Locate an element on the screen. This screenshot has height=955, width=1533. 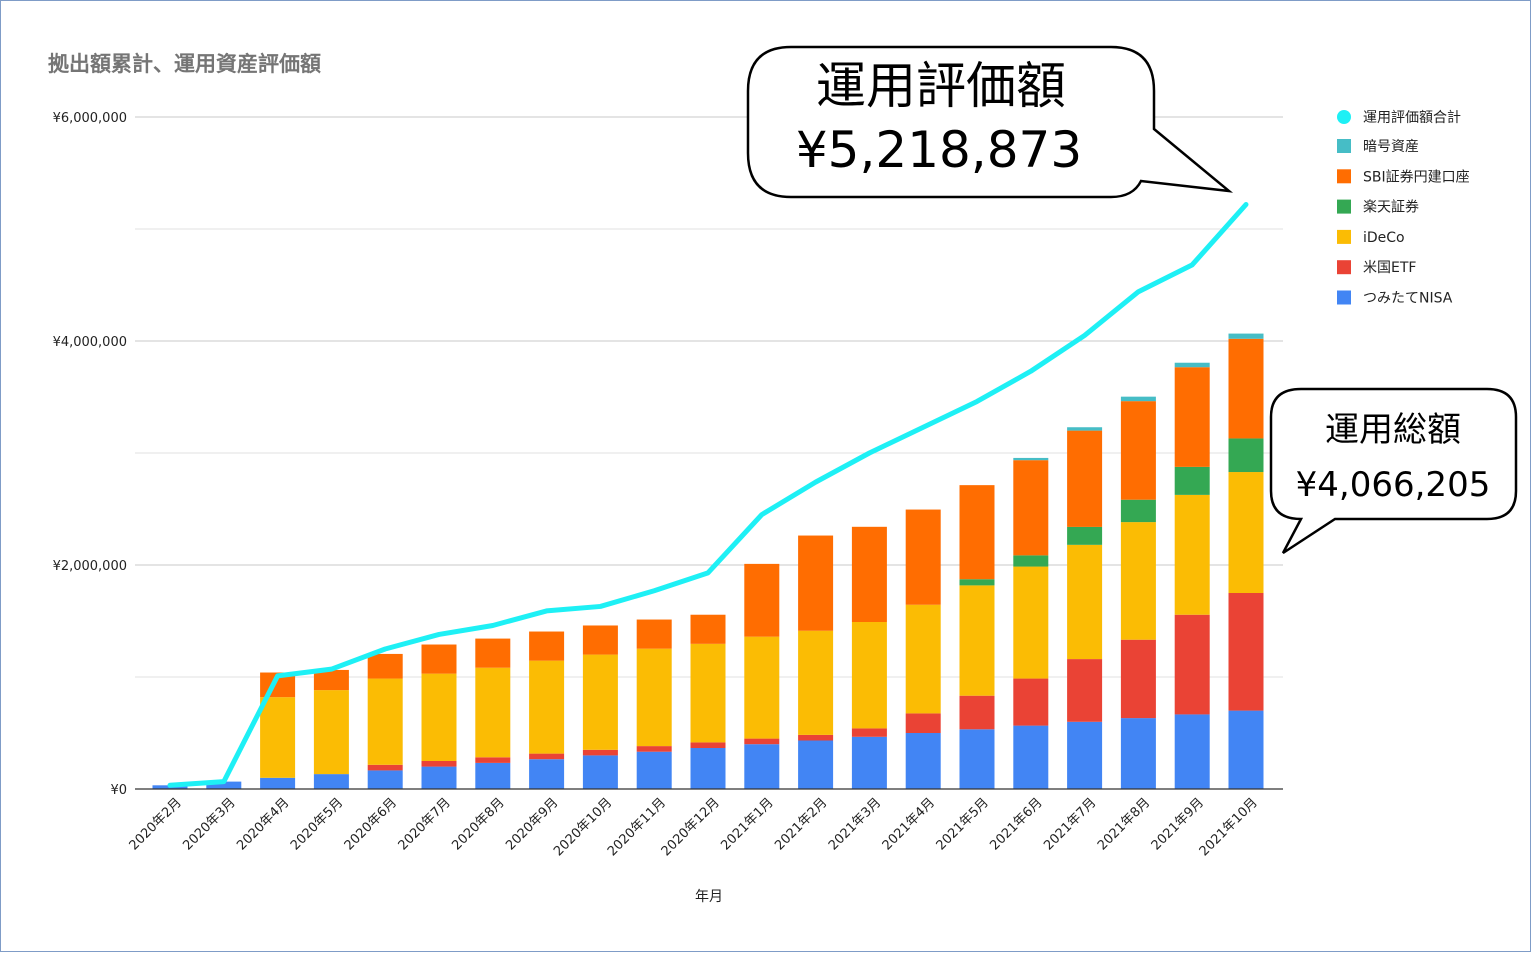
x-tick-label: 2020年3月 is located at coordinates (209, 824).